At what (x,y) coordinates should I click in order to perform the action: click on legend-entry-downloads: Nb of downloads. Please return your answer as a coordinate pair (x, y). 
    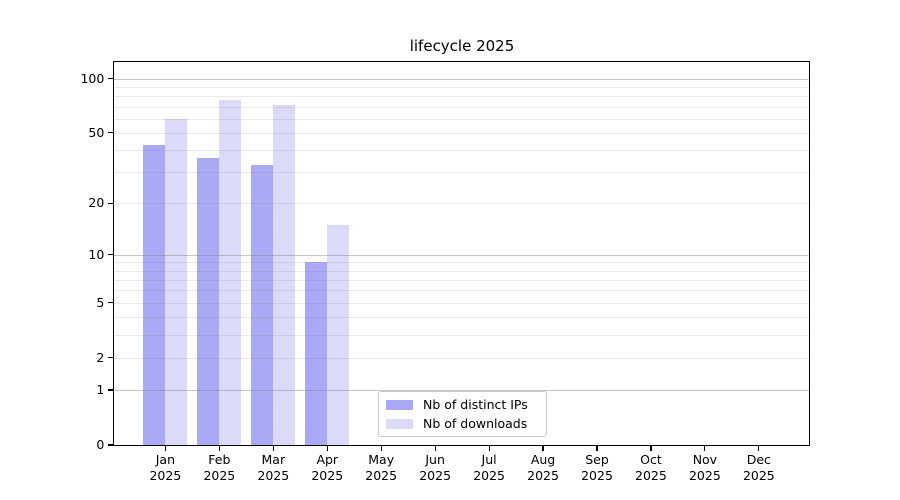
    Looking at the image, I should click on (462, 423).